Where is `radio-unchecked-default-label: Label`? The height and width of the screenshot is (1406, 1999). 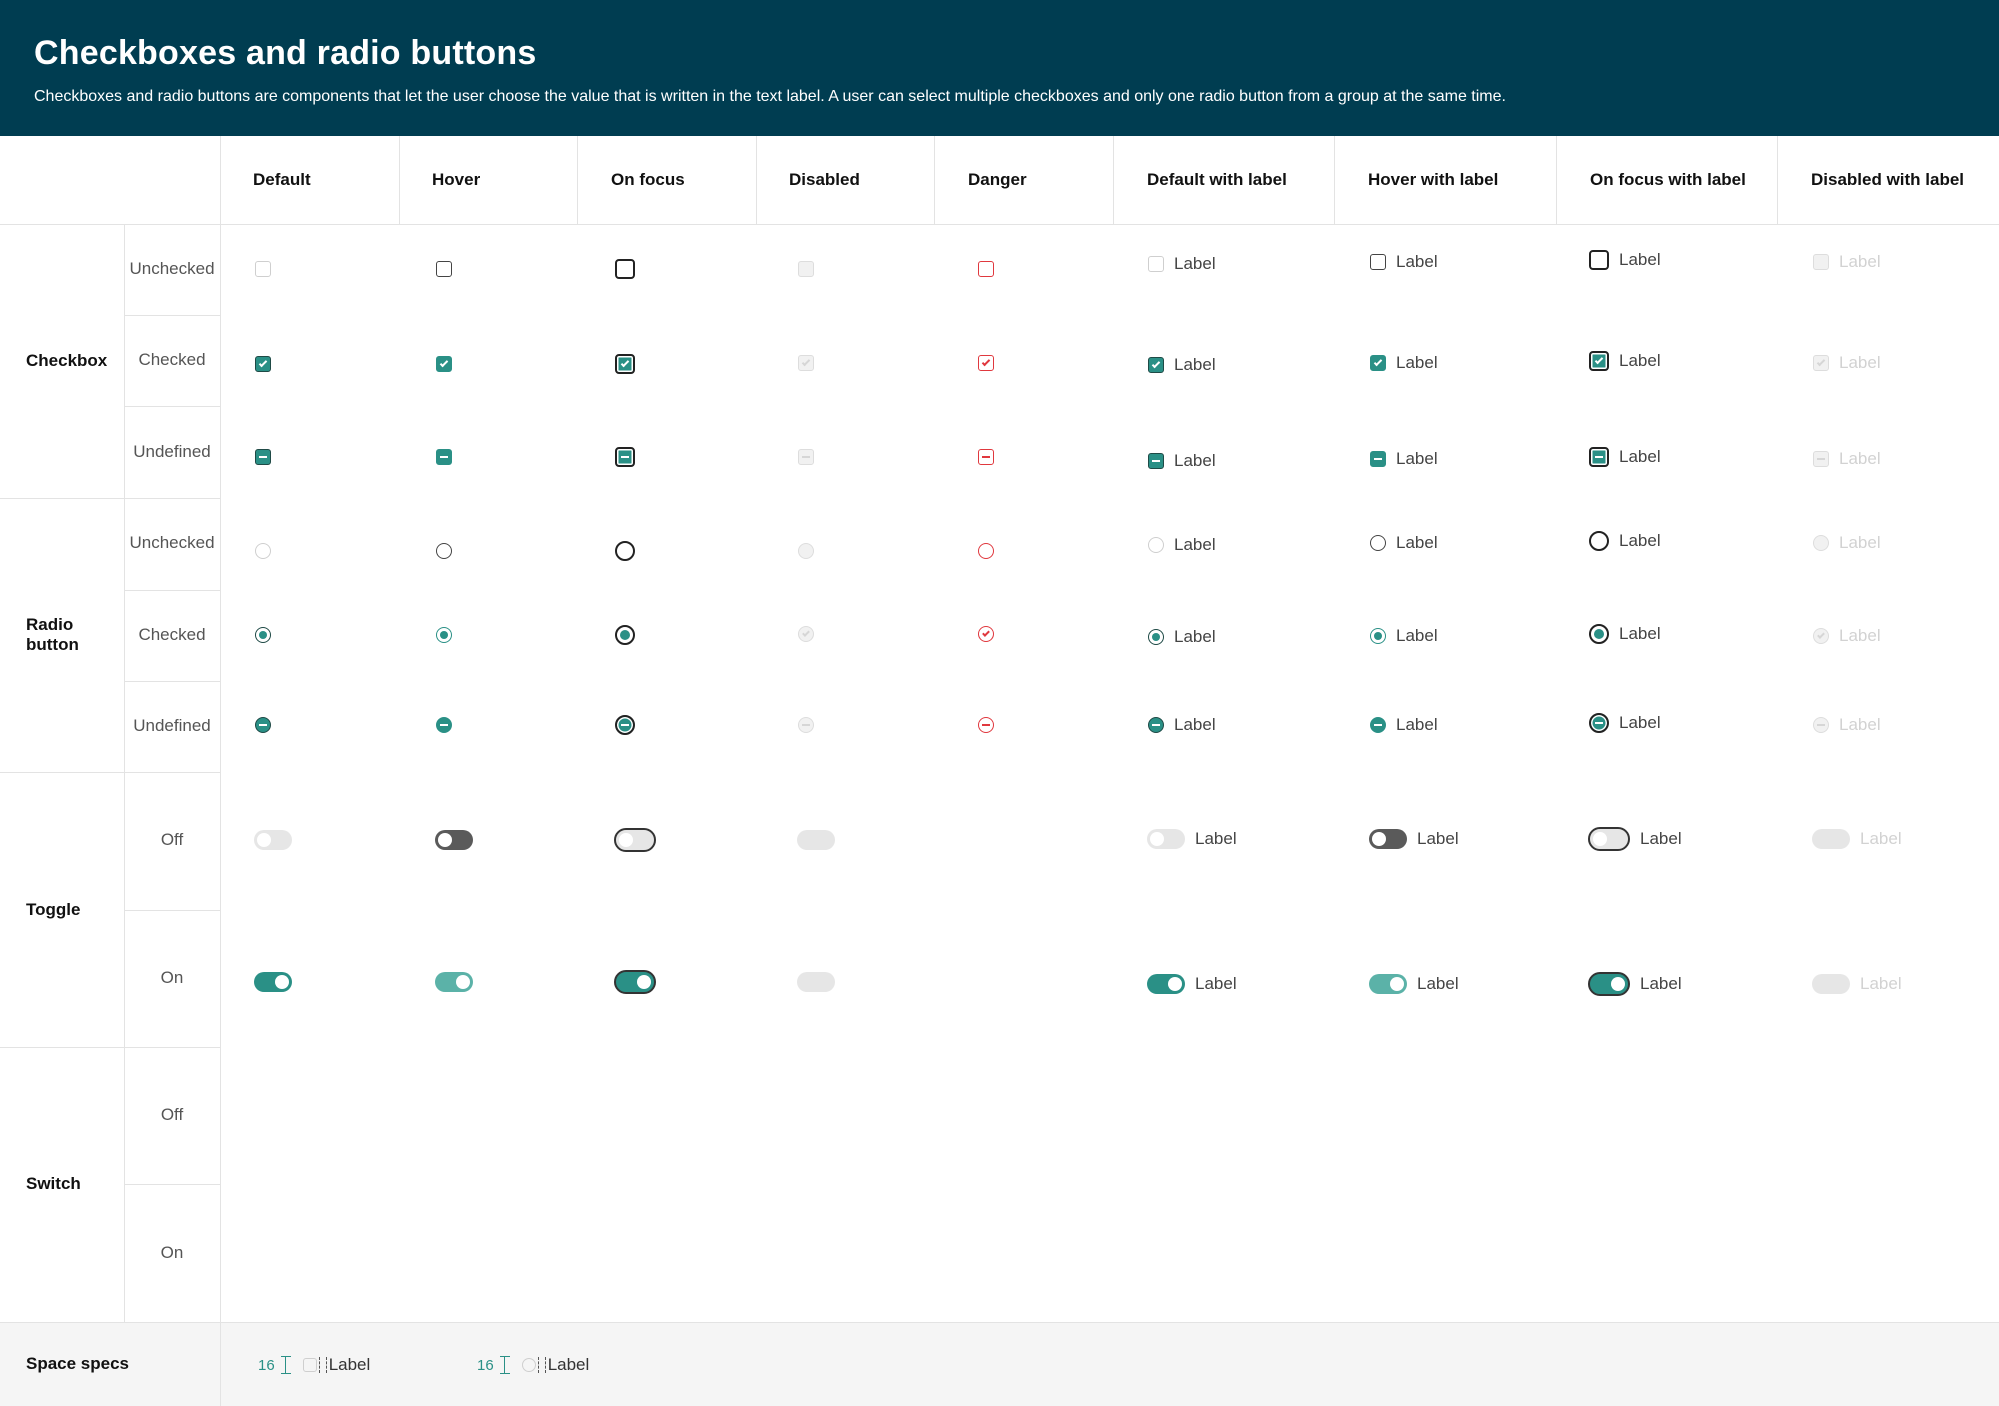 radio-unchecked-default-label: Label is located at coordinates (1182, 545).